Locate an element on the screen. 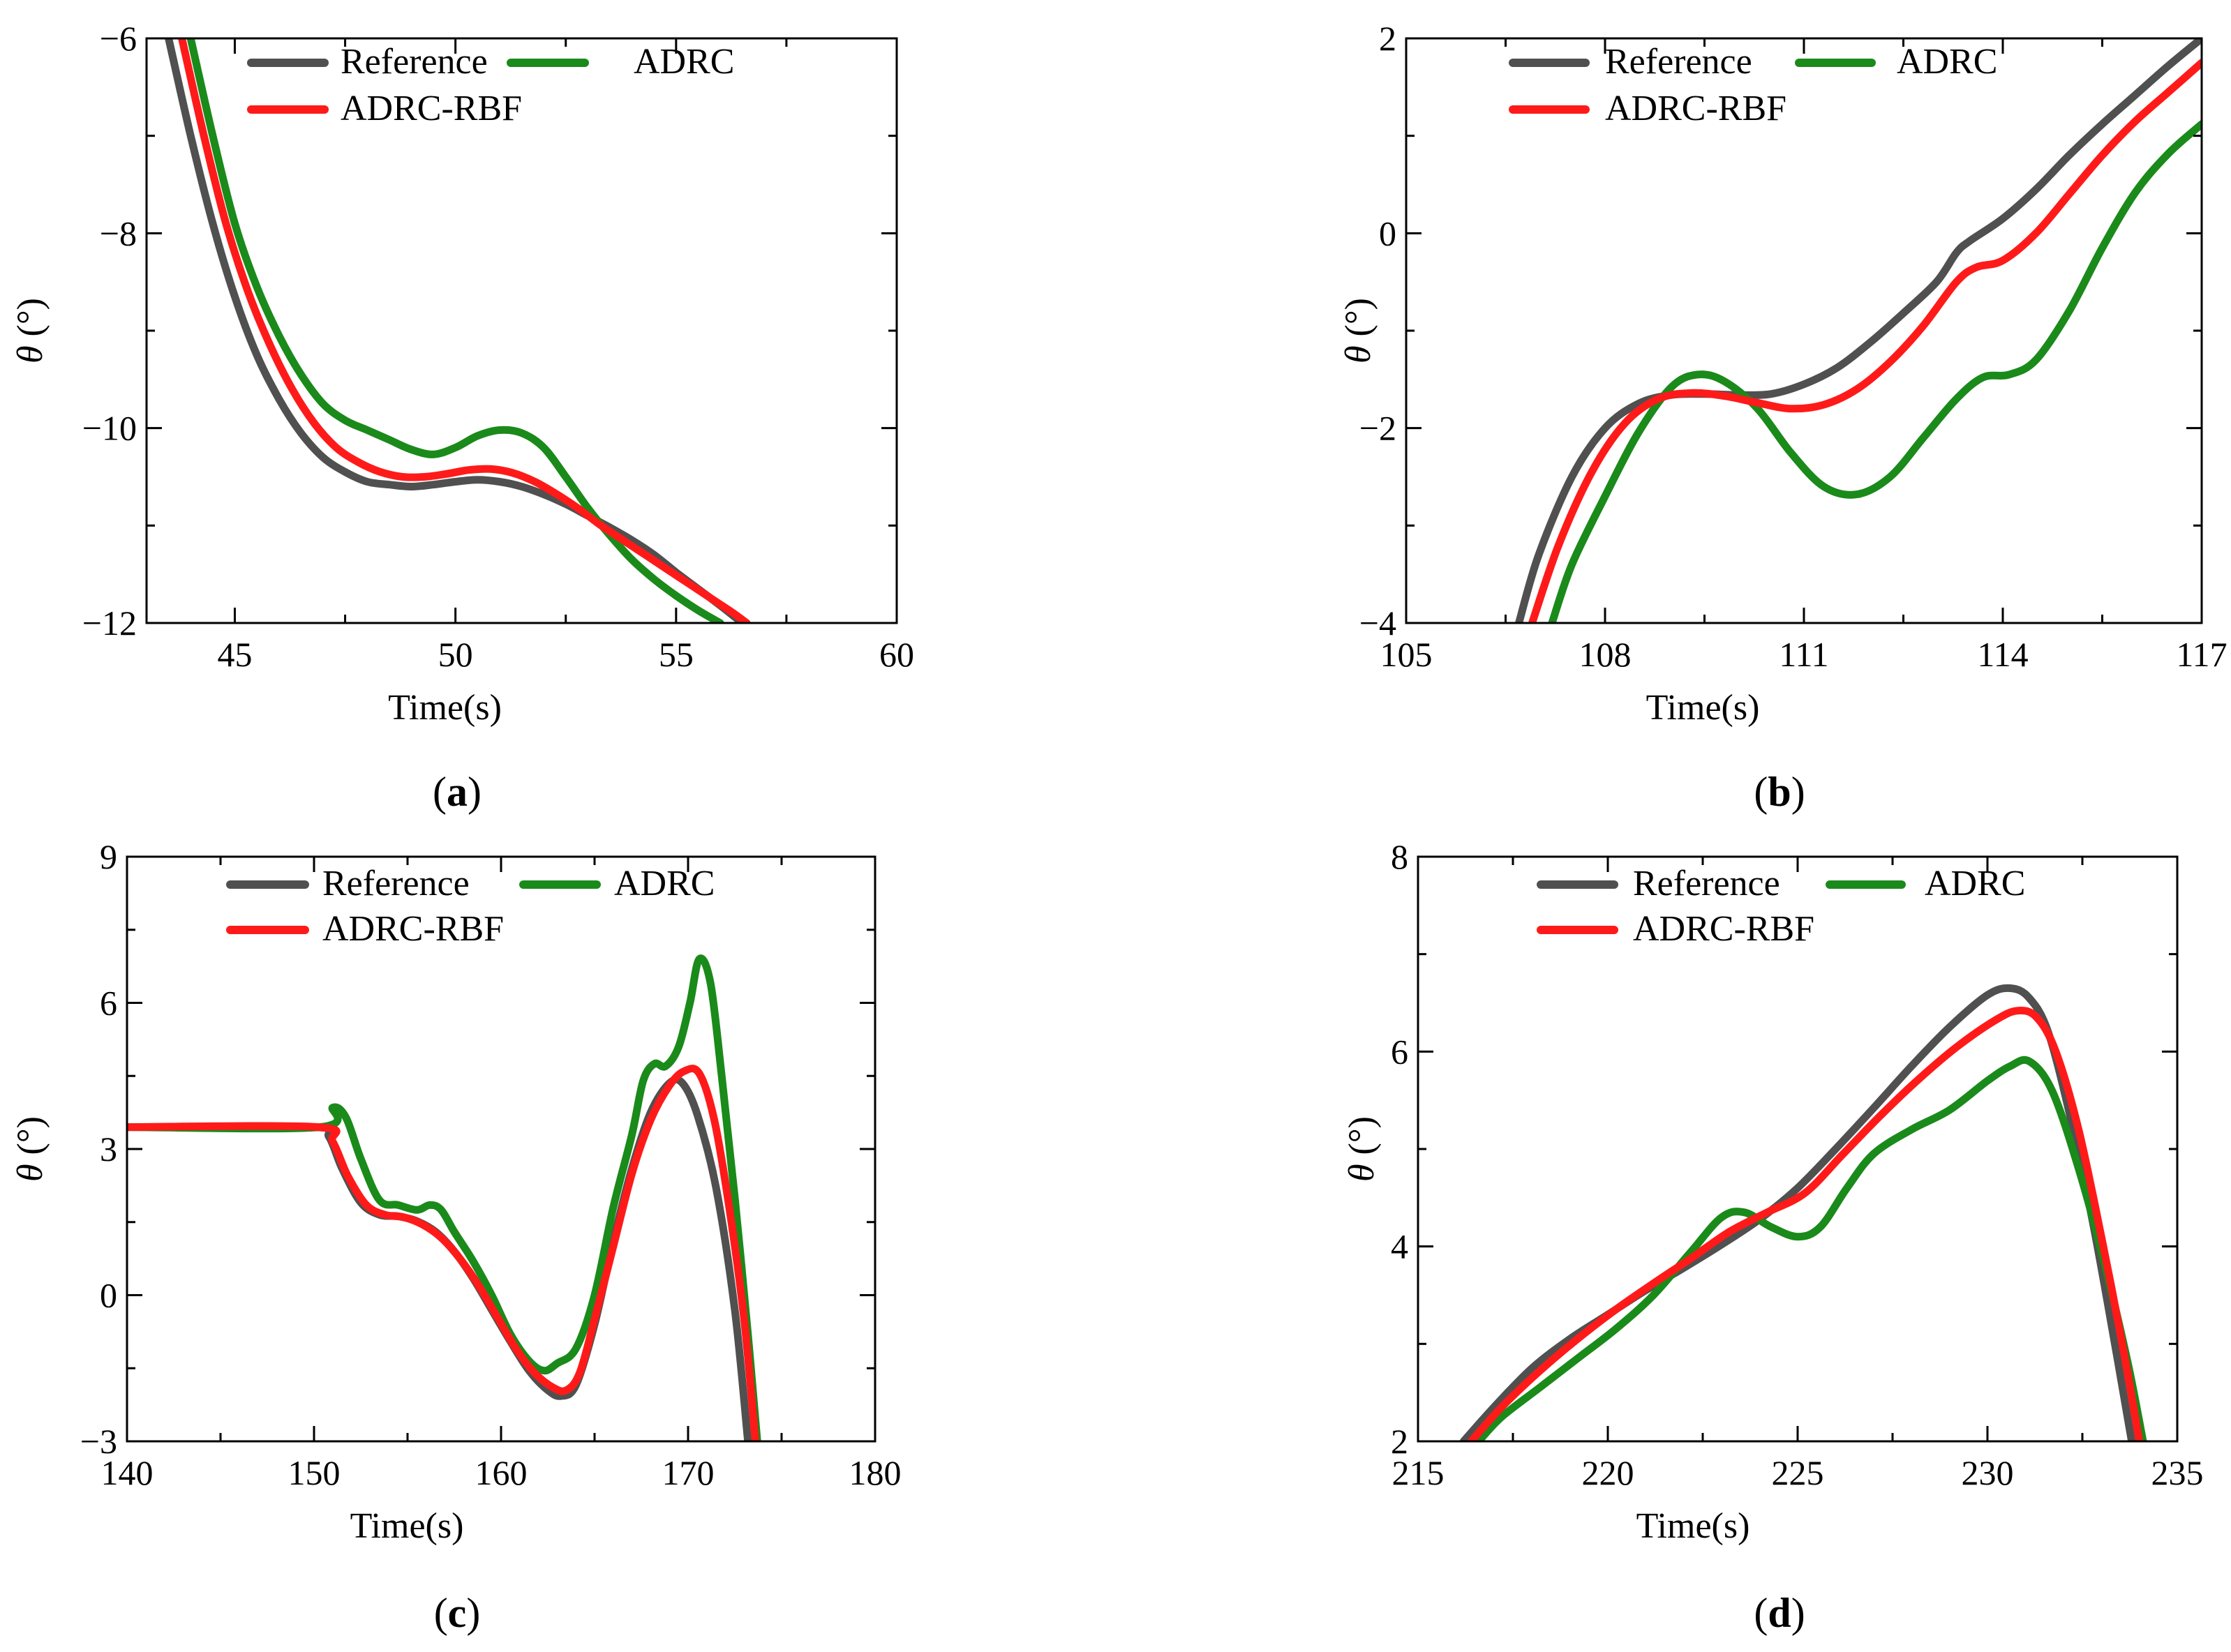 This screenshot has height=1652, width=2231. x-tick-label: 114 is located at coordinates (2003, 654).